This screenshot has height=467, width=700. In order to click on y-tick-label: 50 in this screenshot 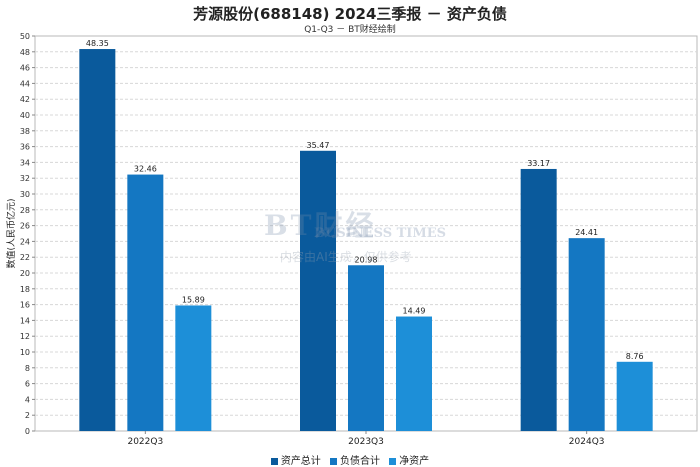, I will do `click(25, 36)`.